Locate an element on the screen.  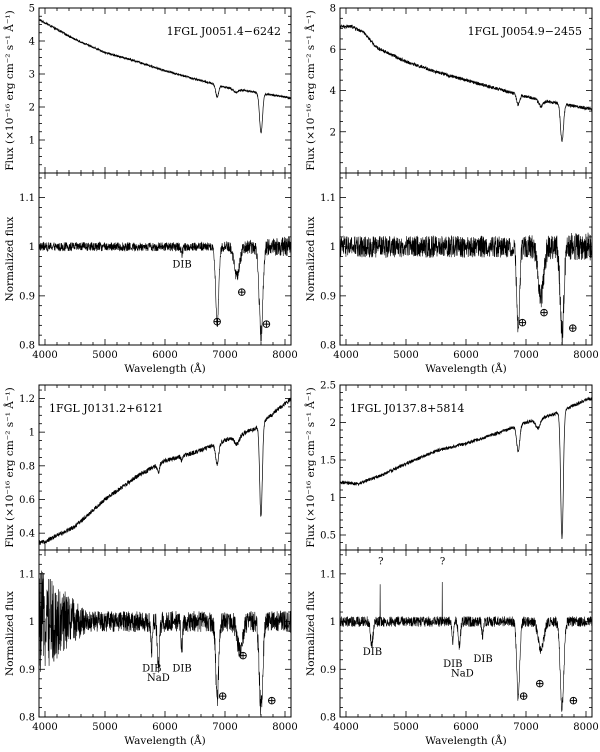
source-name-label: 1FGL J0137.8+5814 is located at coordinates (407, 408).